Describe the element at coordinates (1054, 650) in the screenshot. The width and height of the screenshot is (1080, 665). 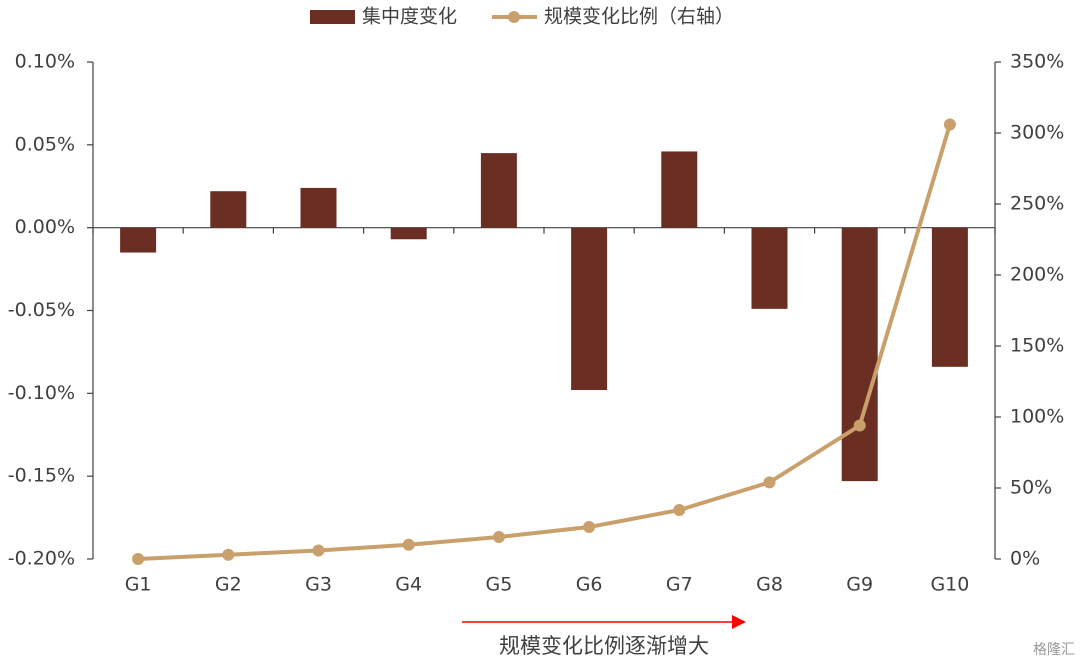
I see `watermark: 格隆汇` at that location.